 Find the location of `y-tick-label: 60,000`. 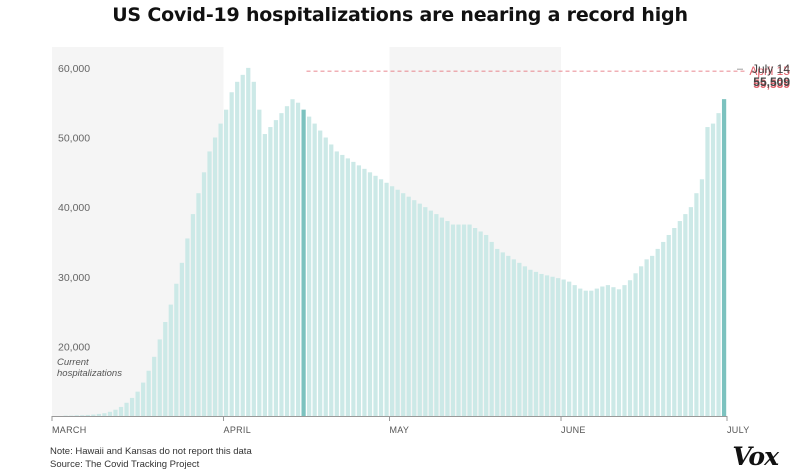

y-tick-label: 60,000 is located at coordinates (74, 69).